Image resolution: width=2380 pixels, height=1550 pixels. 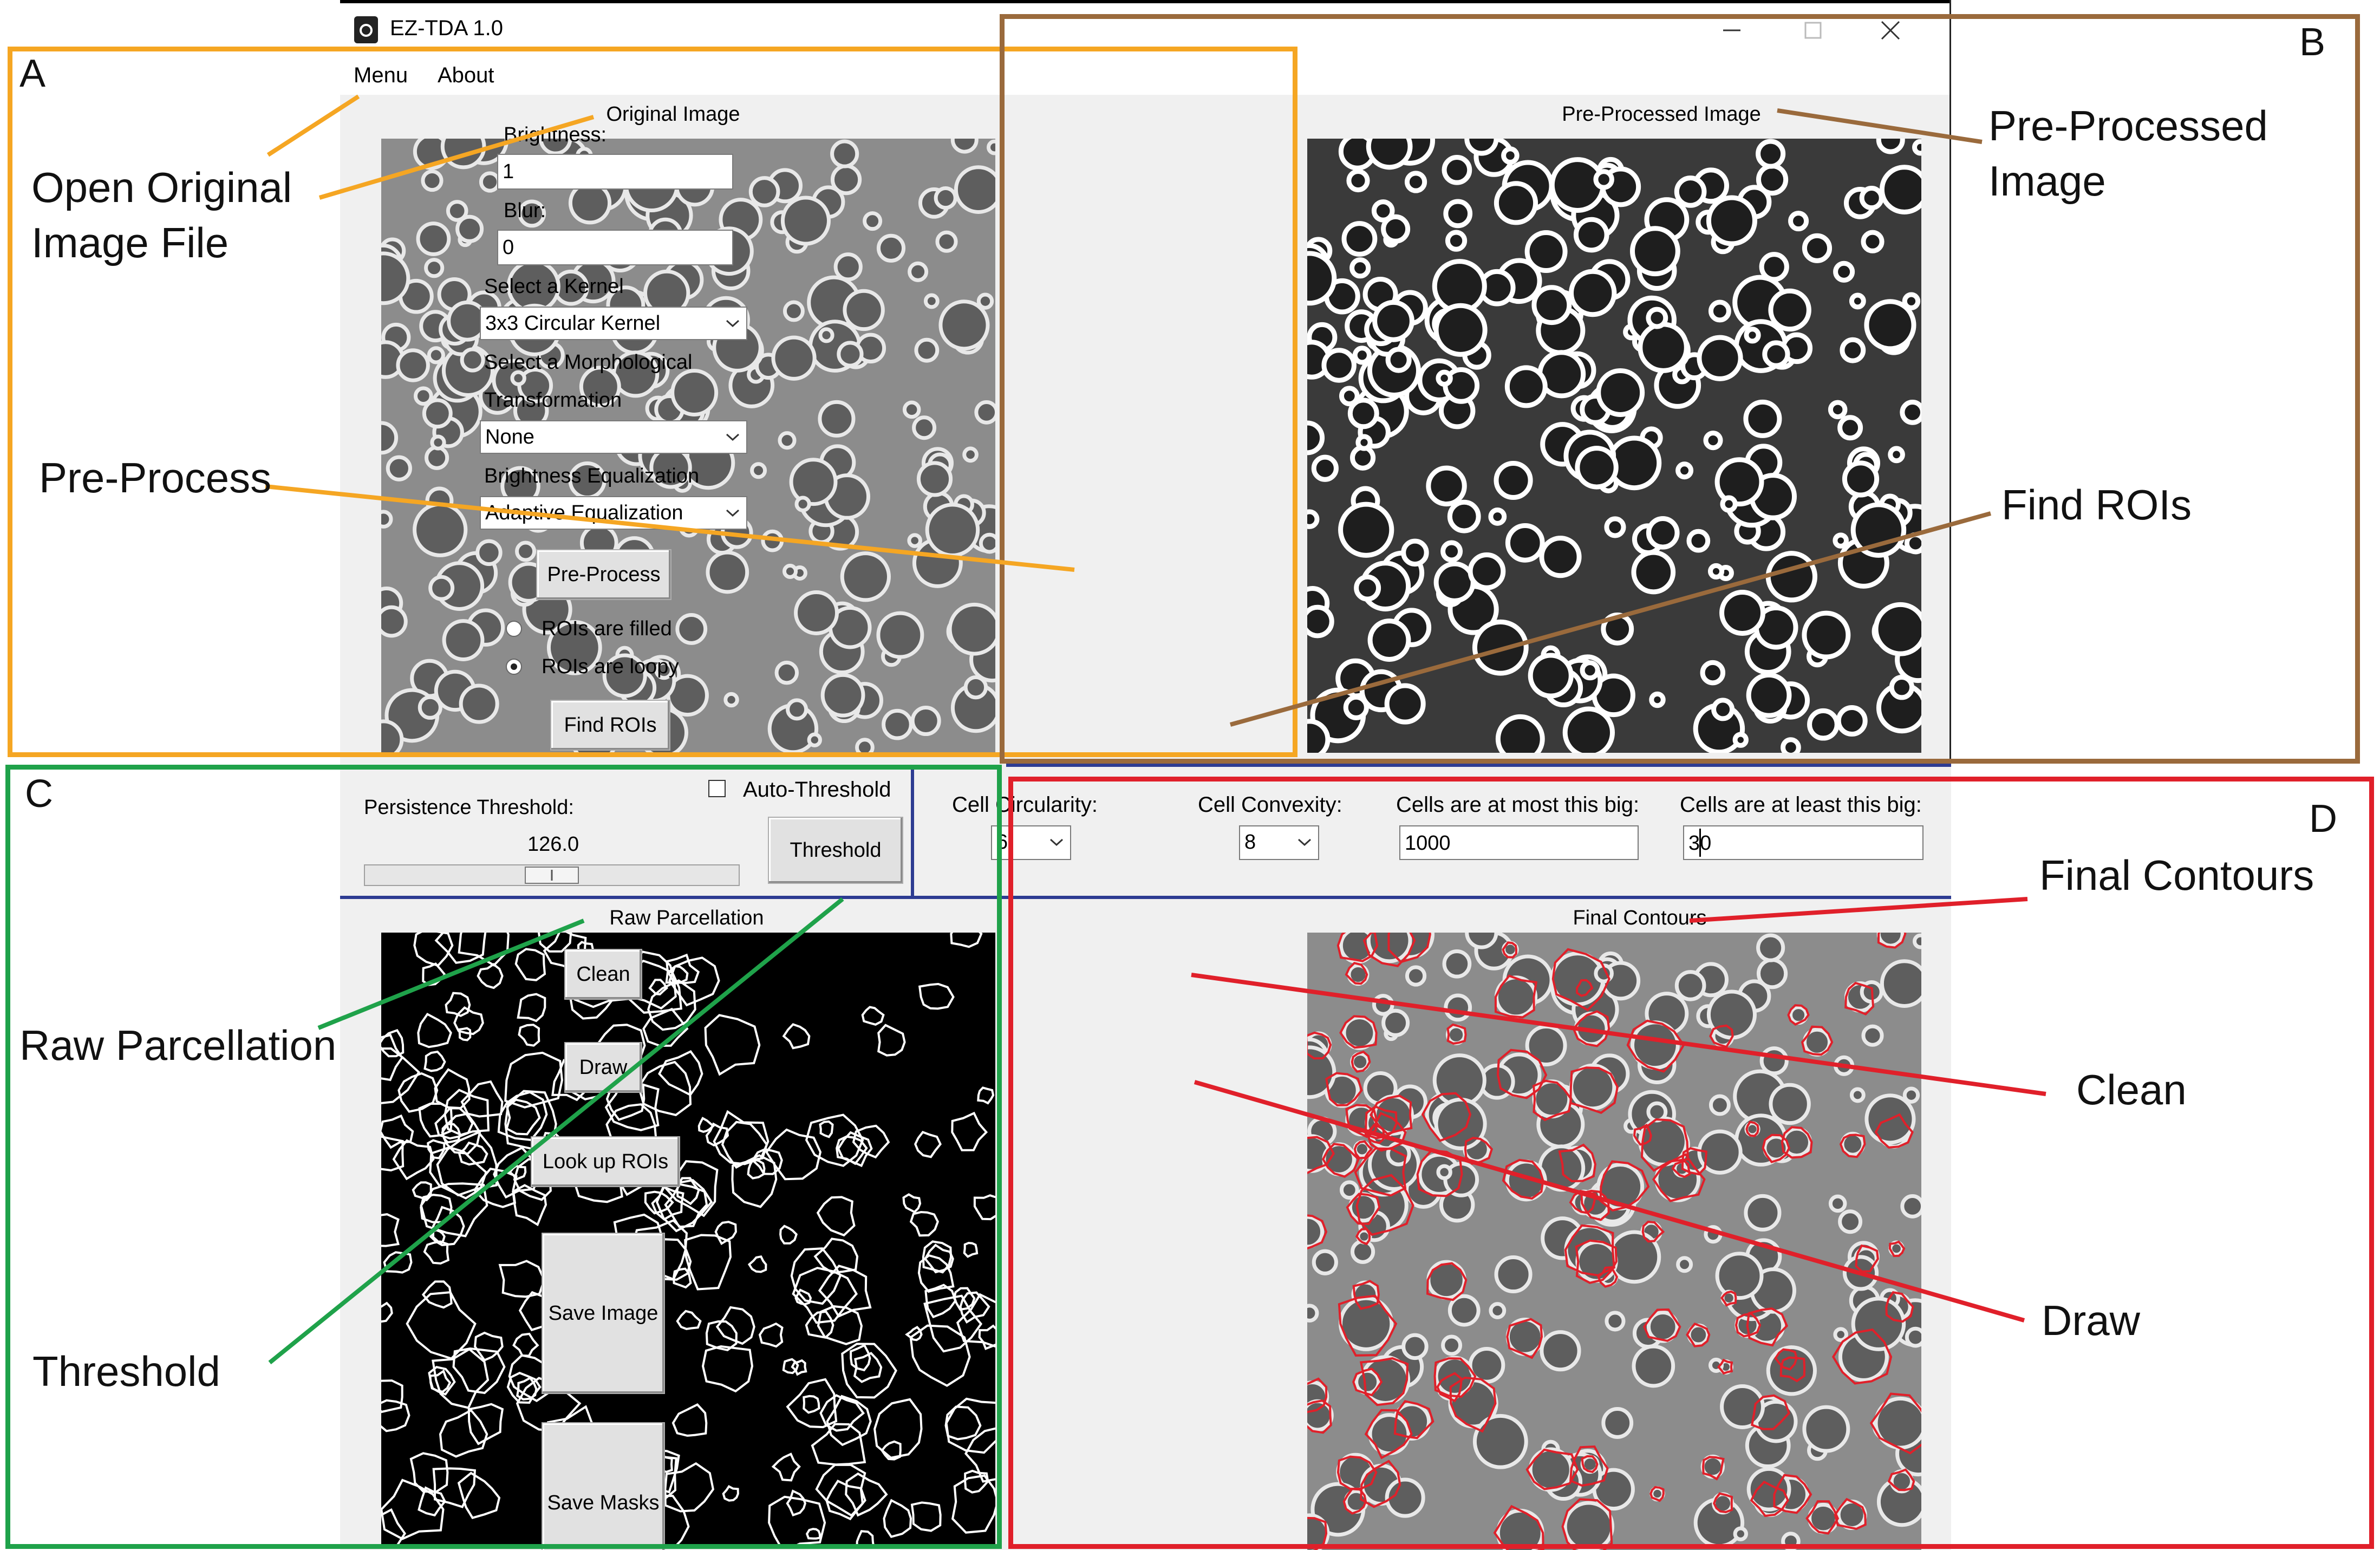 What do you see at coordinates (604, 1314) in the screenshot?
I see `save-image-button: Save Image` at bounding box center [604, 1314].